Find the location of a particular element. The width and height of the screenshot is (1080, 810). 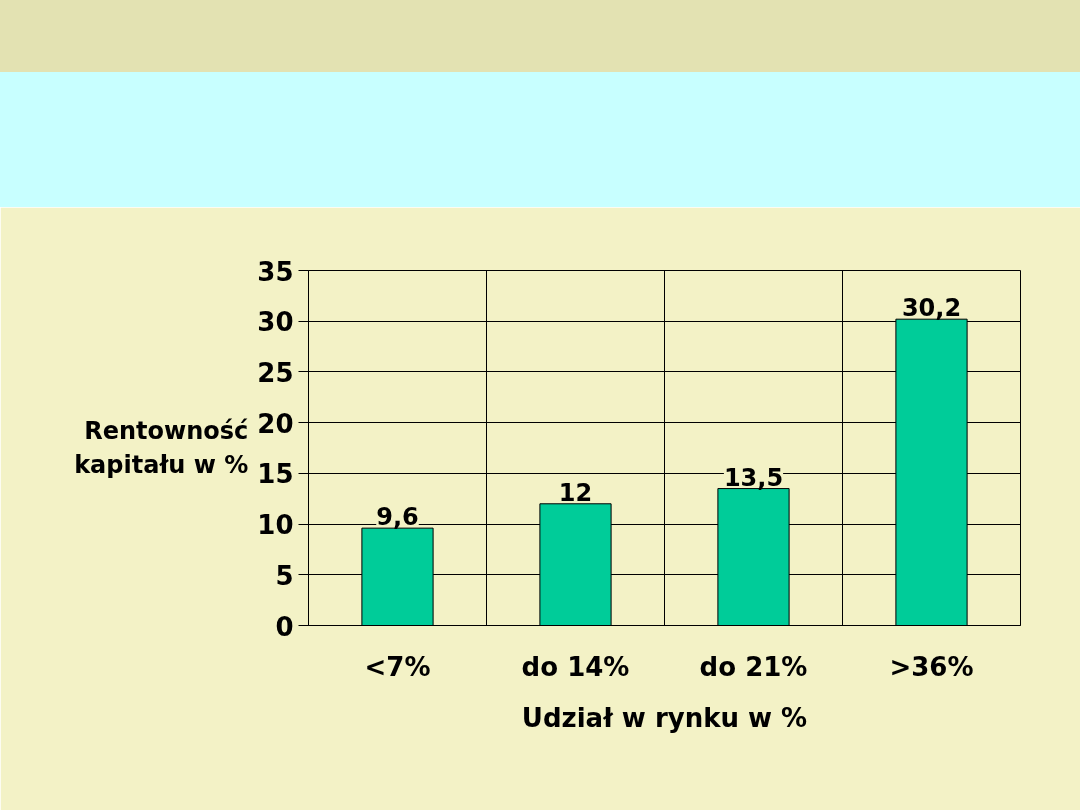

y-tick-label: 5 is located at coordinates (284, 575).